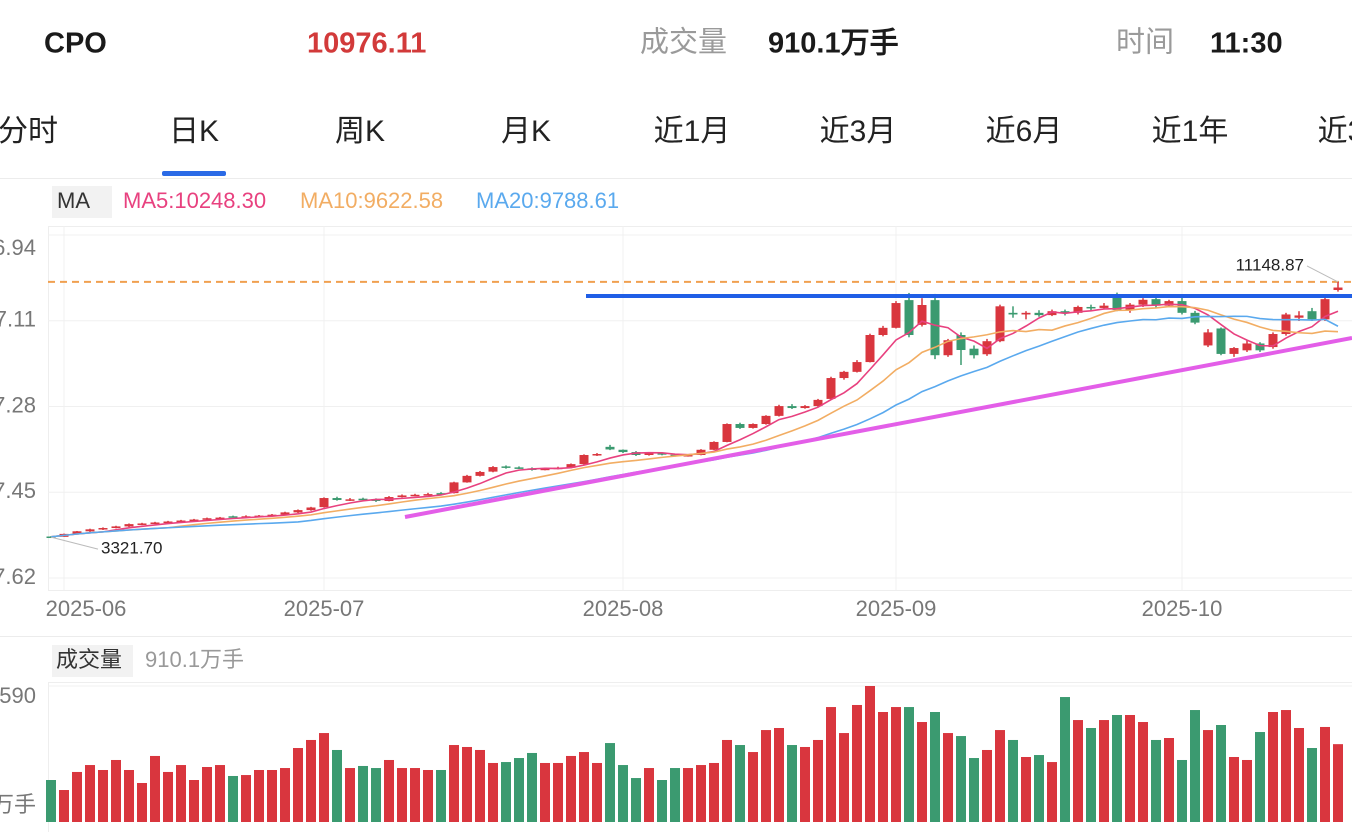 The width and height of the screenshot is (1352, 832). What do you see at coordinates (18, 404) in the screenshot?
I see `y-tick-label: 7327.28` at bounding box center [18, 404].